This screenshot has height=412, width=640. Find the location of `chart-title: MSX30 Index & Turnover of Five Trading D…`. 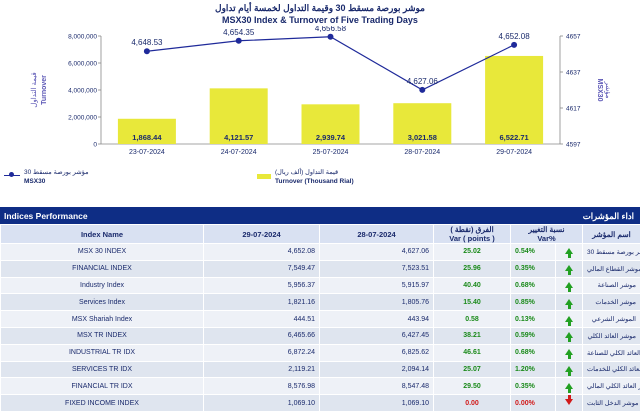

chart-title: MSX30 Index & Turnover of Five Trading D… is located at coordinates (320, 20).